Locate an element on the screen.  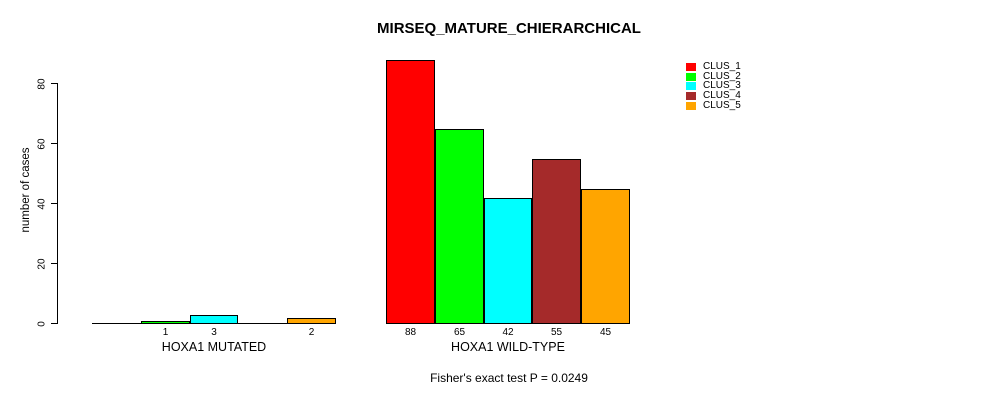
bar-value-label: 1 is located at coordinates (165, 332).